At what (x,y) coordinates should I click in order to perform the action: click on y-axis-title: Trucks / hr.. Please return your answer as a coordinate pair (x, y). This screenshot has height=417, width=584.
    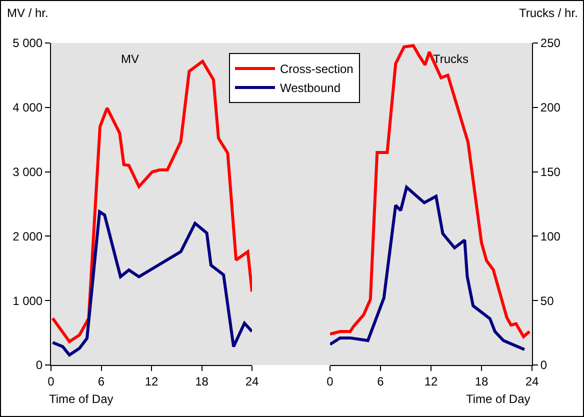
    Looking at the image, I should click on (548, 13).